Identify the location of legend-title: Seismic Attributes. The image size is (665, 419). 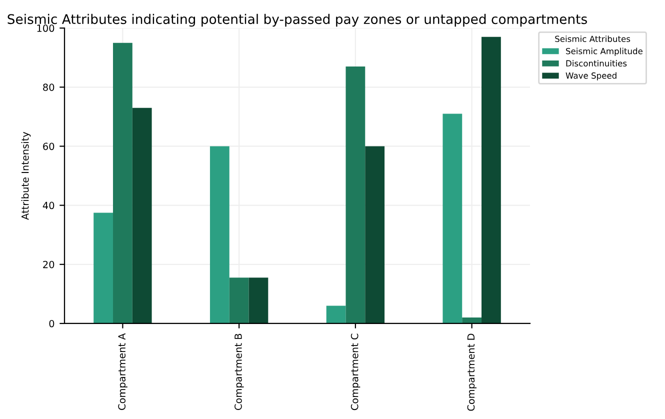
(592, 39).